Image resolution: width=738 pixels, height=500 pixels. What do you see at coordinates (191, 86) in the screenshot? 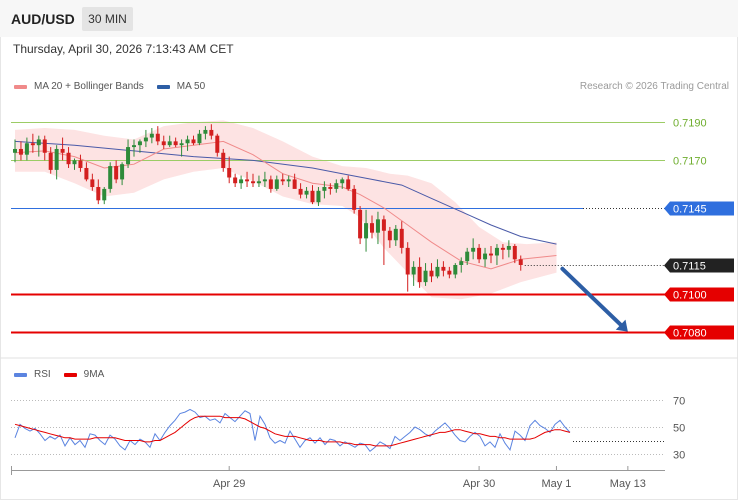
I see `ma50-legend-label: MA 50` at bounding box center [191, 86].